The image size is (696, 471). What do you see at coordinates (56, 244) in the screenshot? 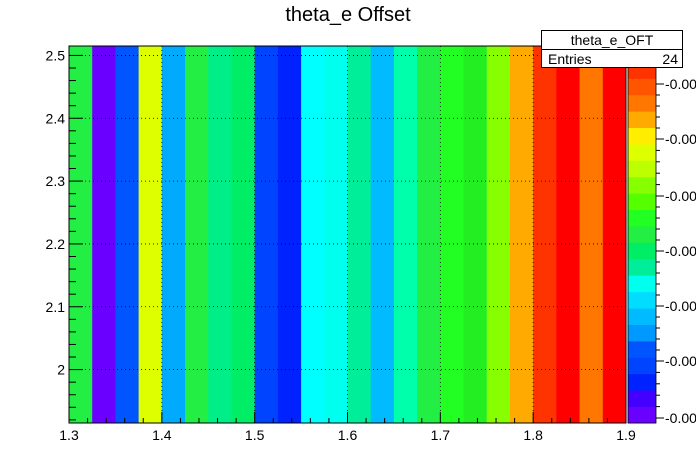
I see `y-tick-label: 2.2` at bounding box center [56, 244].